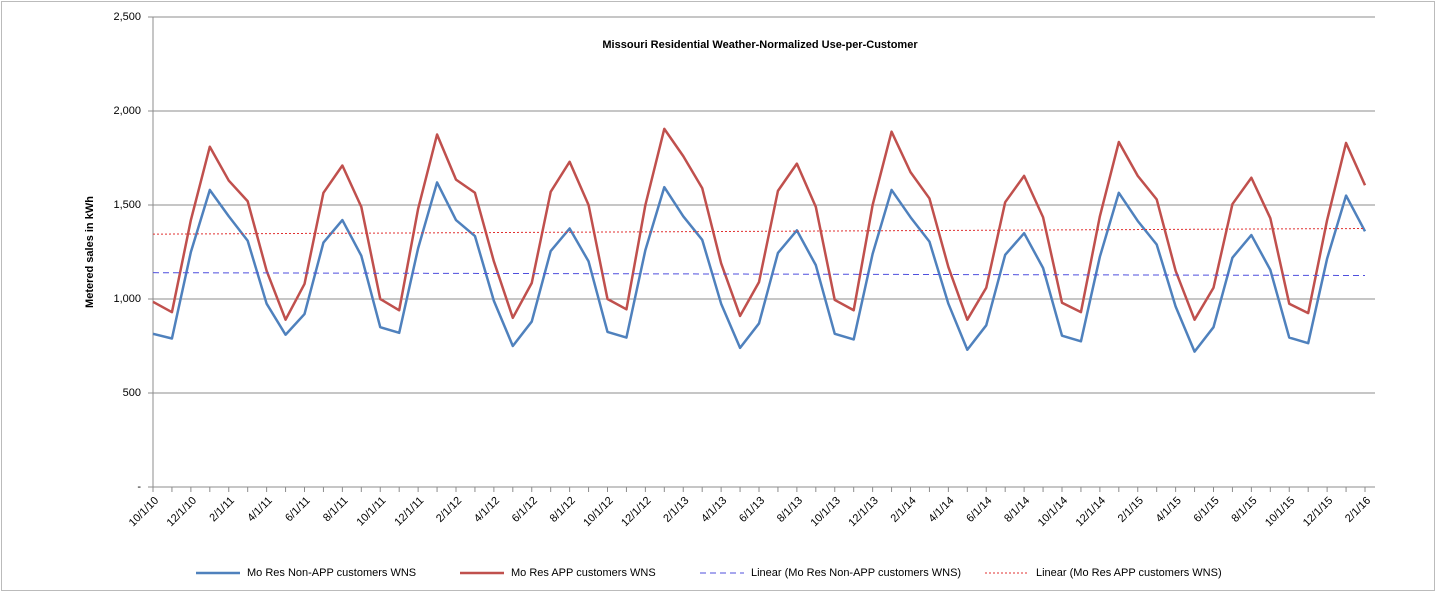  What do you see at coordinates (139, 487) in the screenshot?
I see `y-tick-label: -` at bounding box center [139, 487].